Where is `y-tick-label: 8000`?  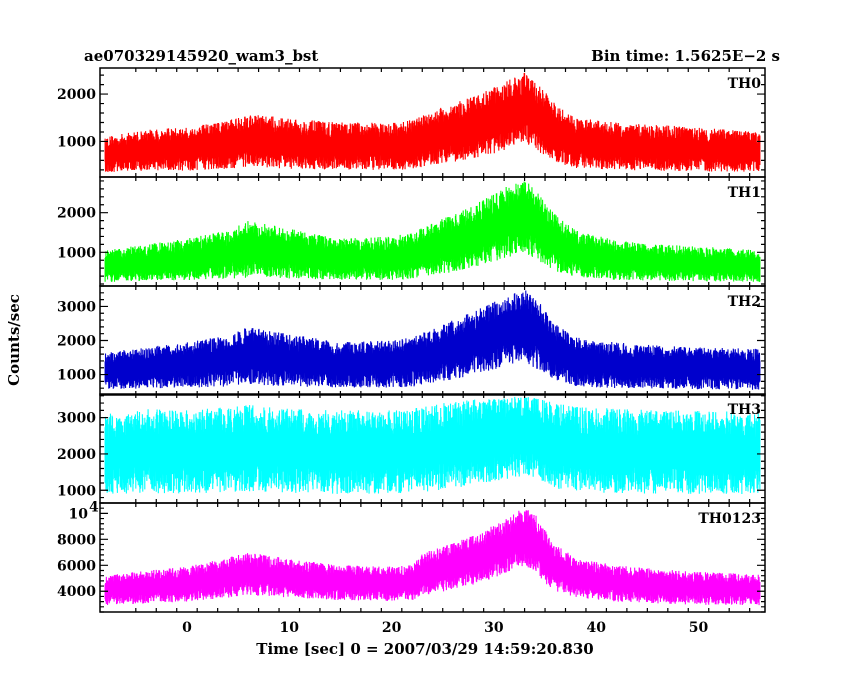
y-tick-label: 8000 is located at coordinates (76, 540).